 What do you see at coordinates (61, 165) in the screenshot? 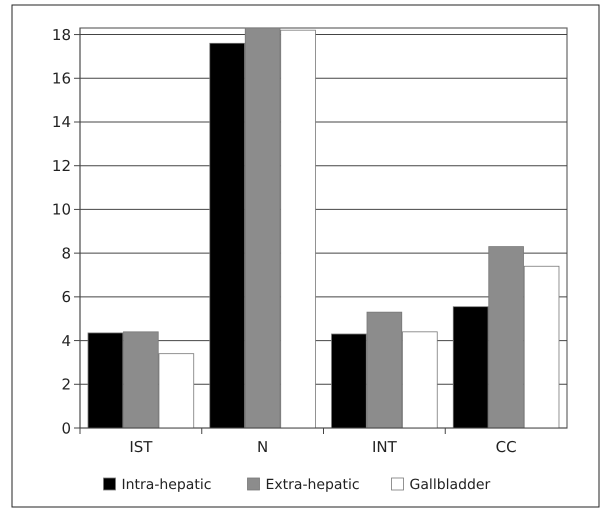
I see `y-tick-label: 12` at bounding box center [61, 165].